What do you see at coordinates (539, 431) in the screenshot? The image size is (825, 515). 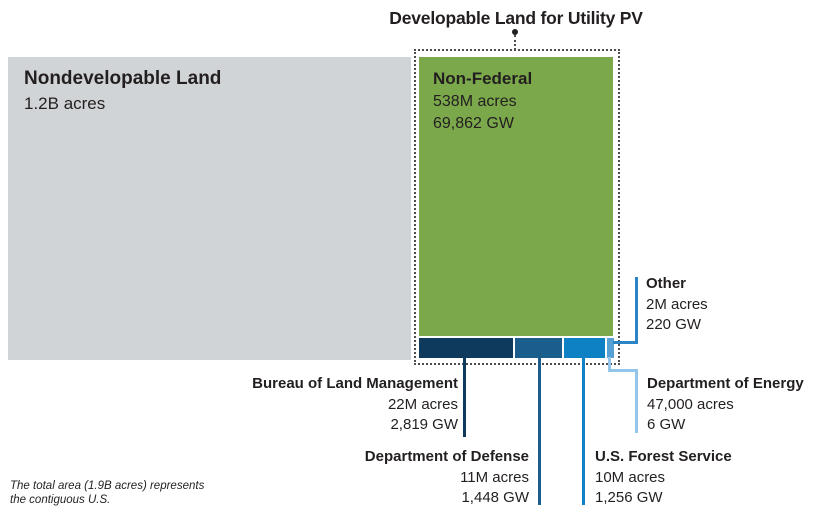 I see `dod-leader-line` at bounding box center [539, 431].